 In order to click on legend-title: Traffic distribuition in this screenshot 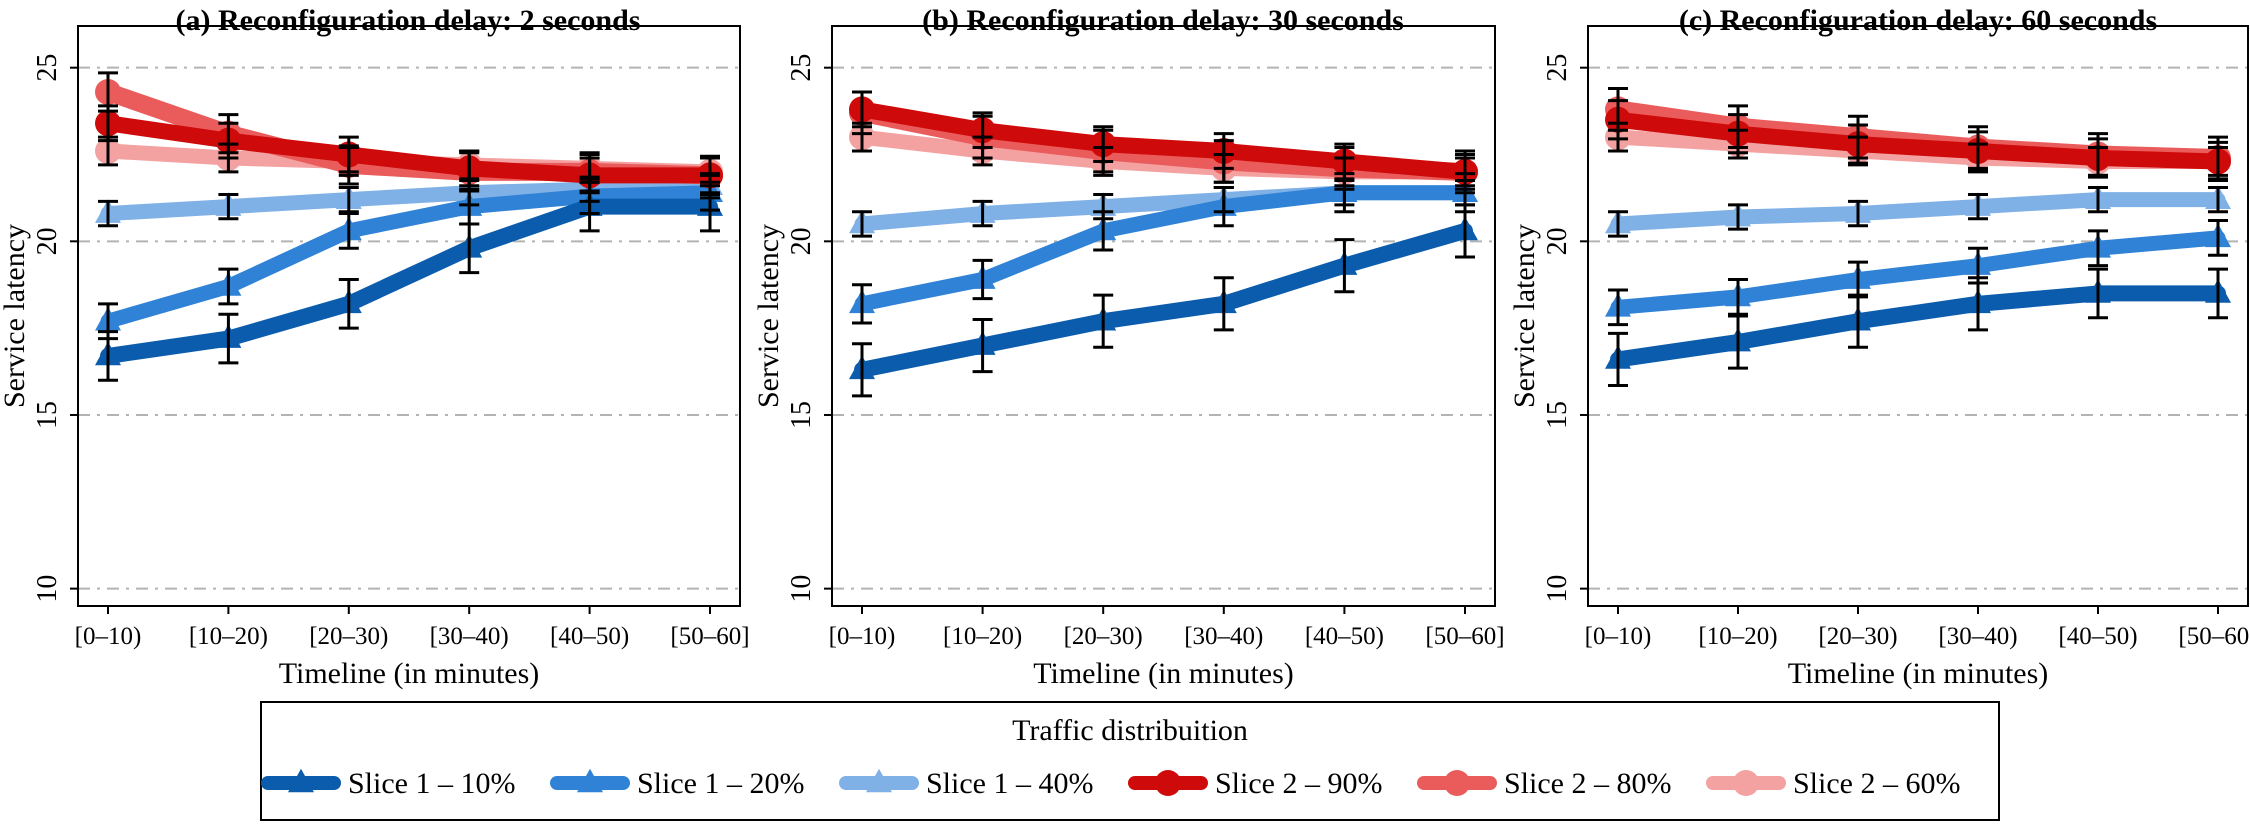, I will do `click(1130, 730)`.